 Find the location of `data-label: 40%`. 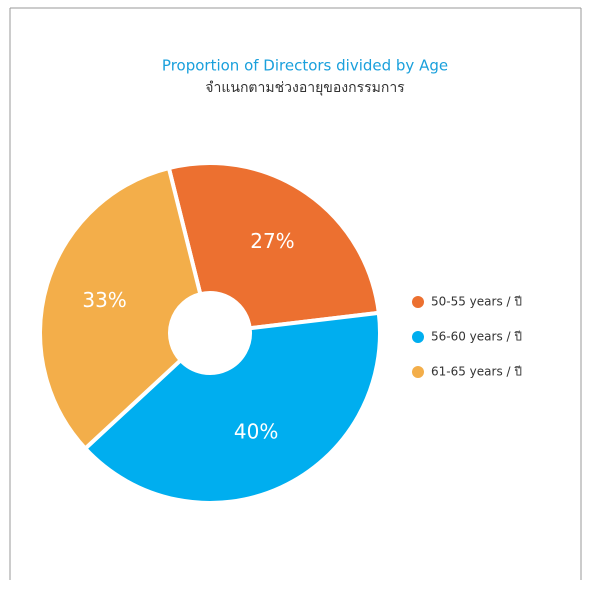

data-label: 40% is located at coordinates (256, 431).